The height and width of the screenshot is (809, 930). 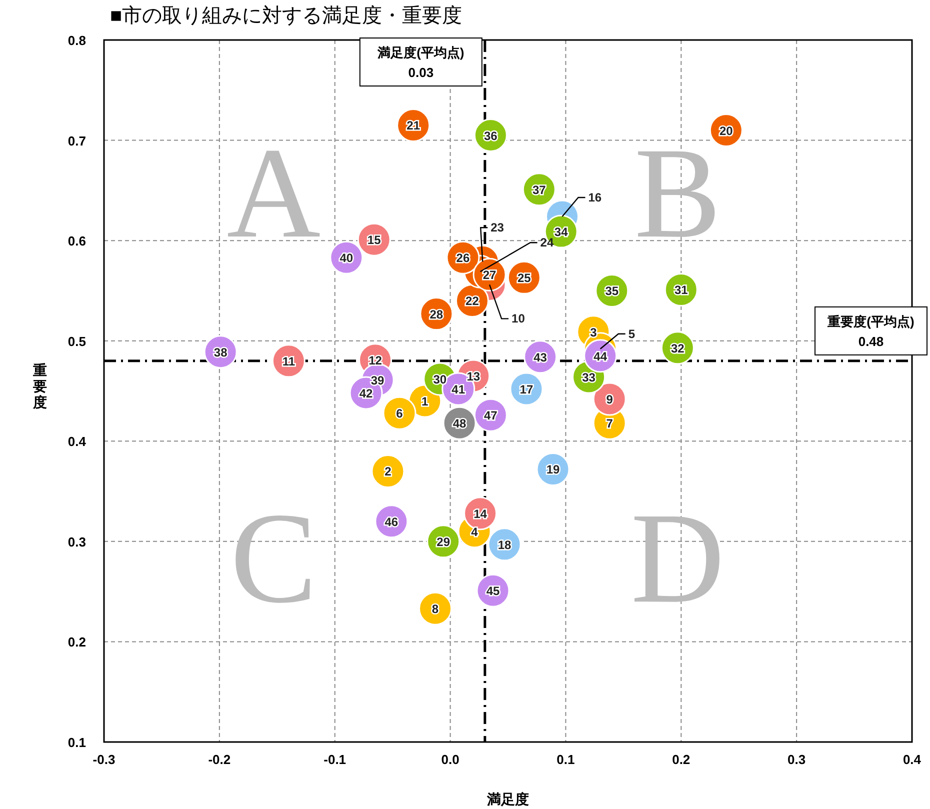 What do you see at coordinates (527, 389) in the screenshot?
I see `annotation: 17` at bounding box center [527, 389].